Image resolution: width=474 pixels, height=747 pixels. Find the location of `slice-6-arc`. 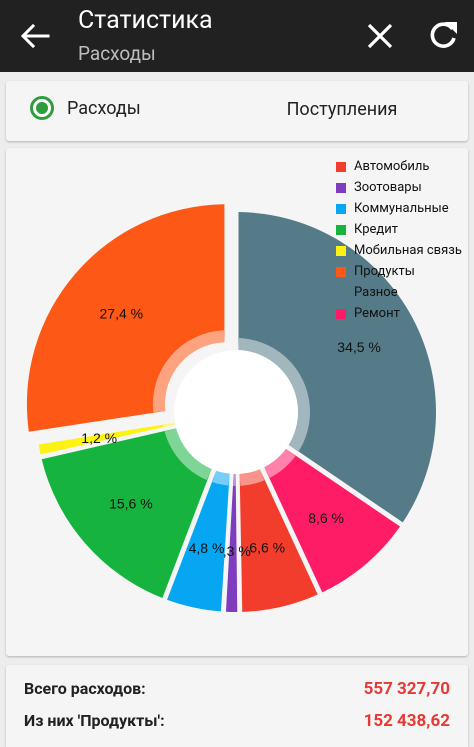

slice-6-arc is located at coordinates (126, 513).